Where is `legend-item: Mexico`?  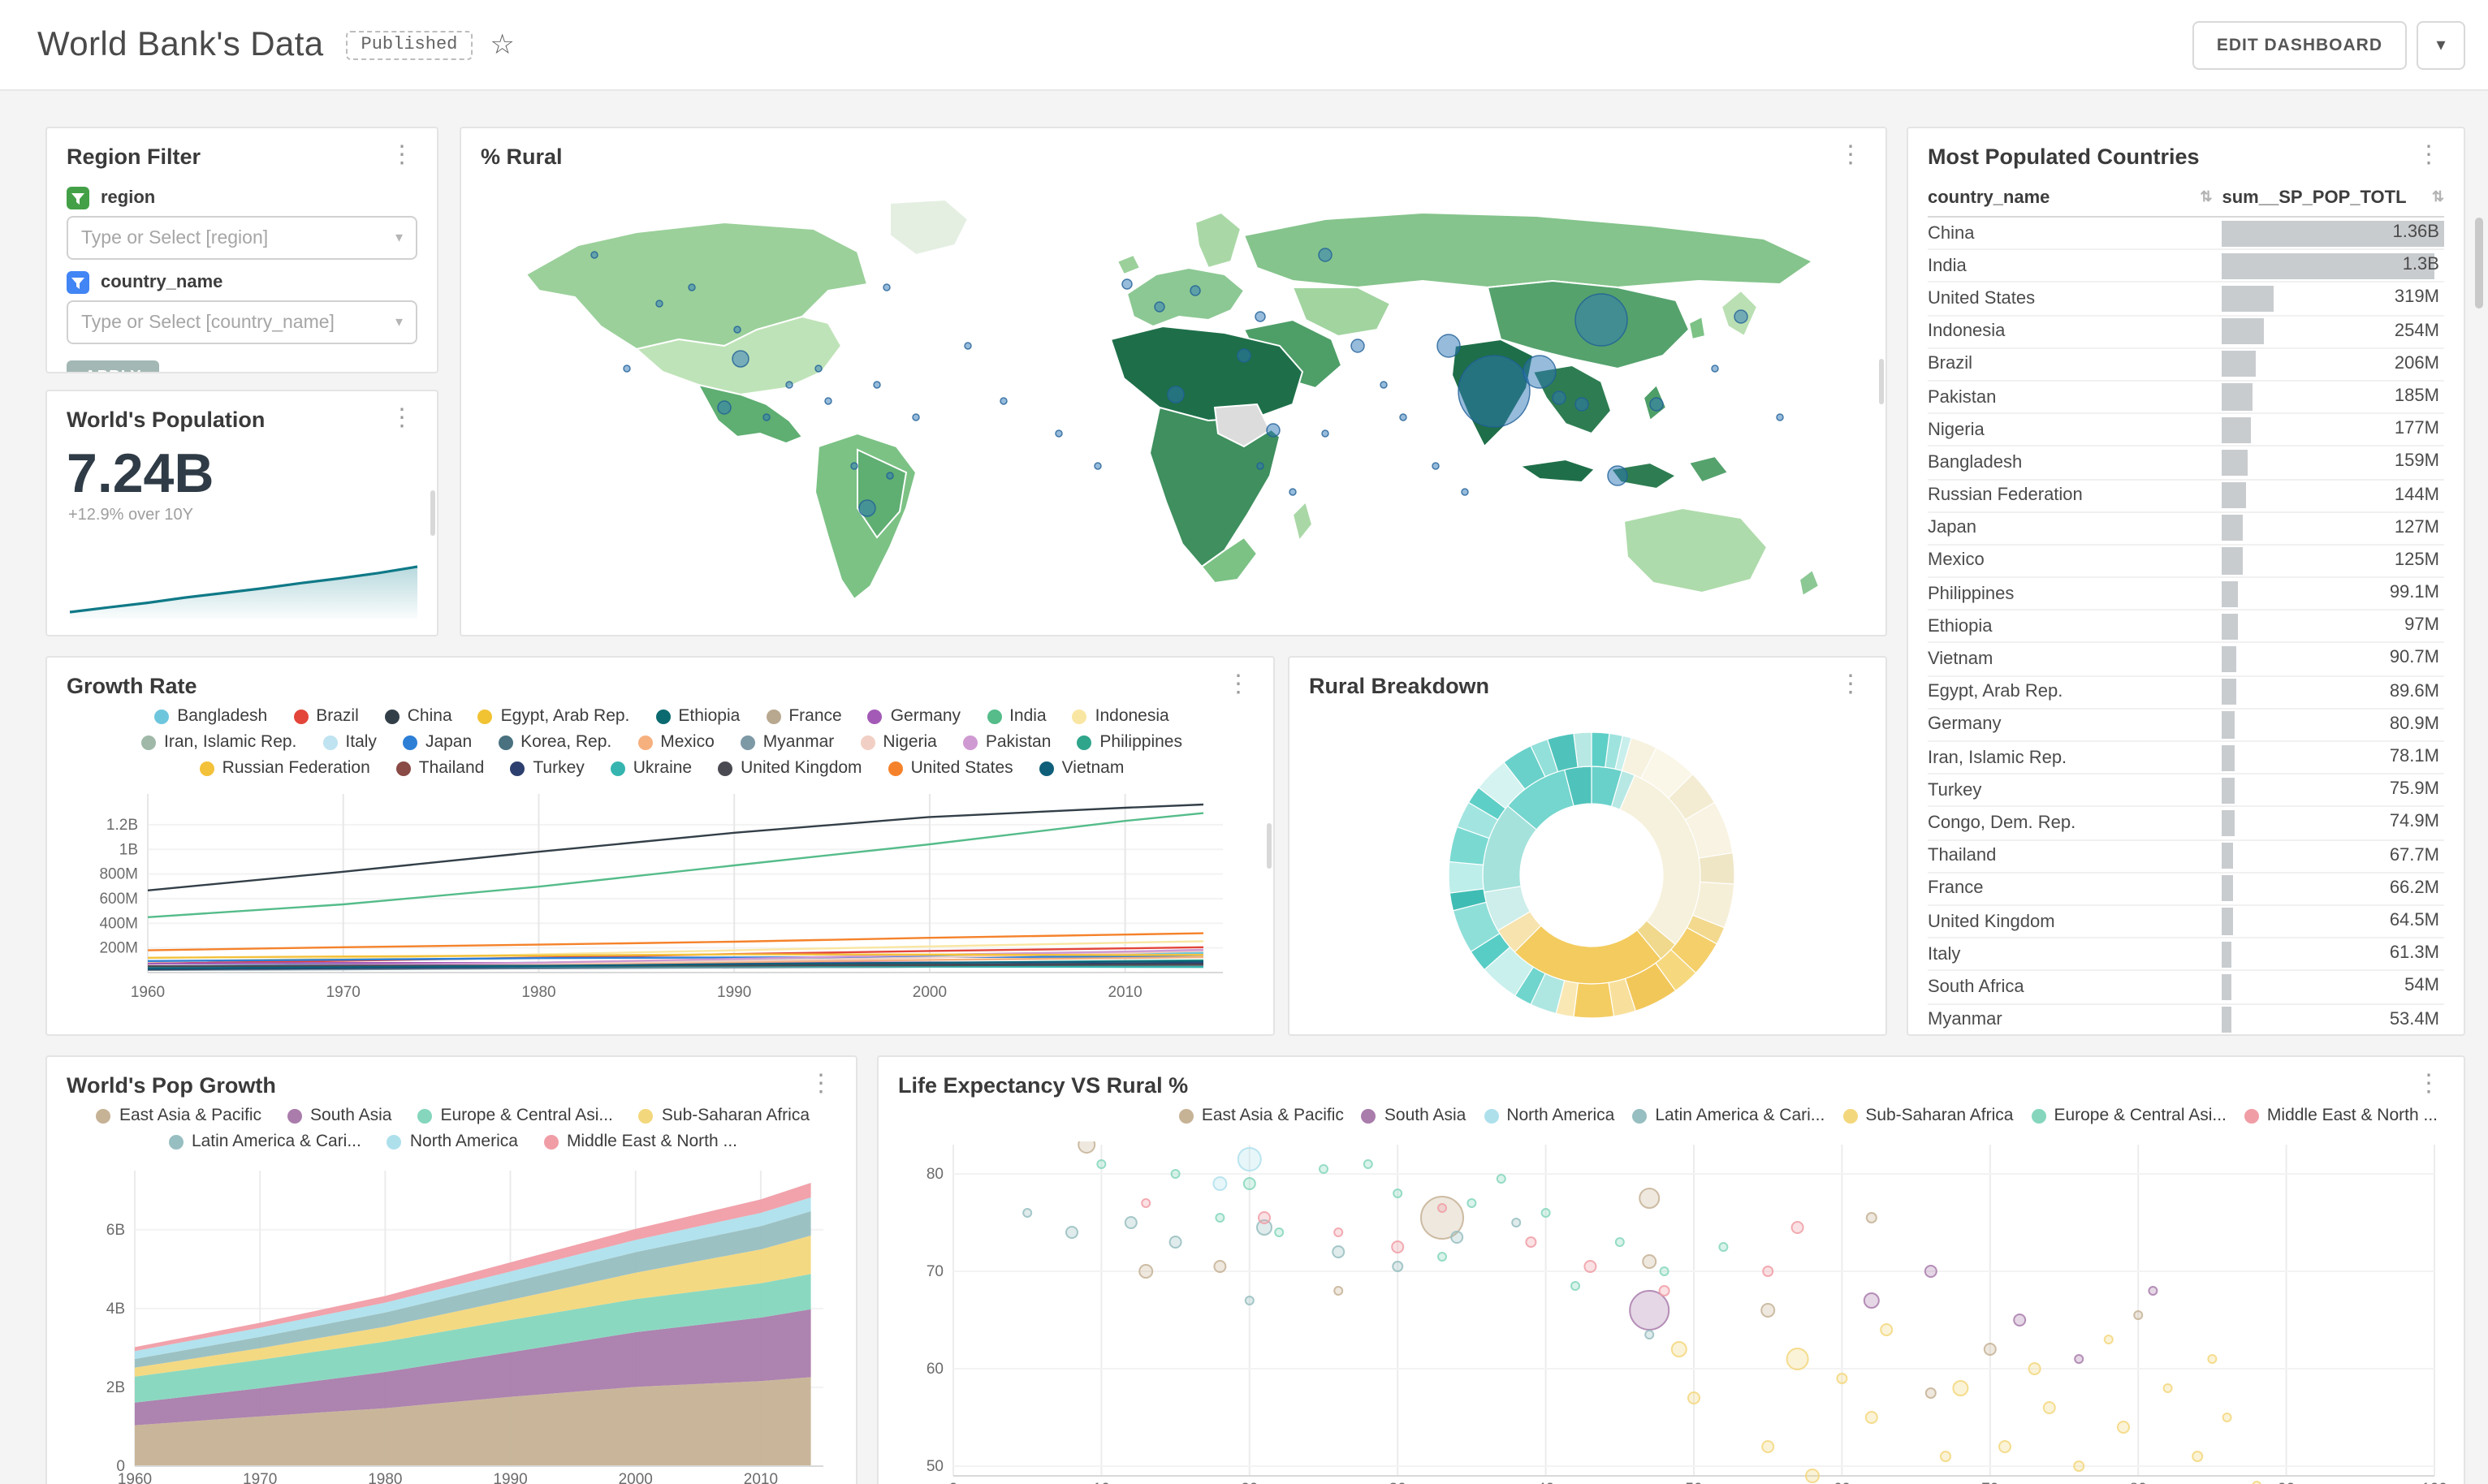
legend-item: Mexico is located at coordinates (676, 743).